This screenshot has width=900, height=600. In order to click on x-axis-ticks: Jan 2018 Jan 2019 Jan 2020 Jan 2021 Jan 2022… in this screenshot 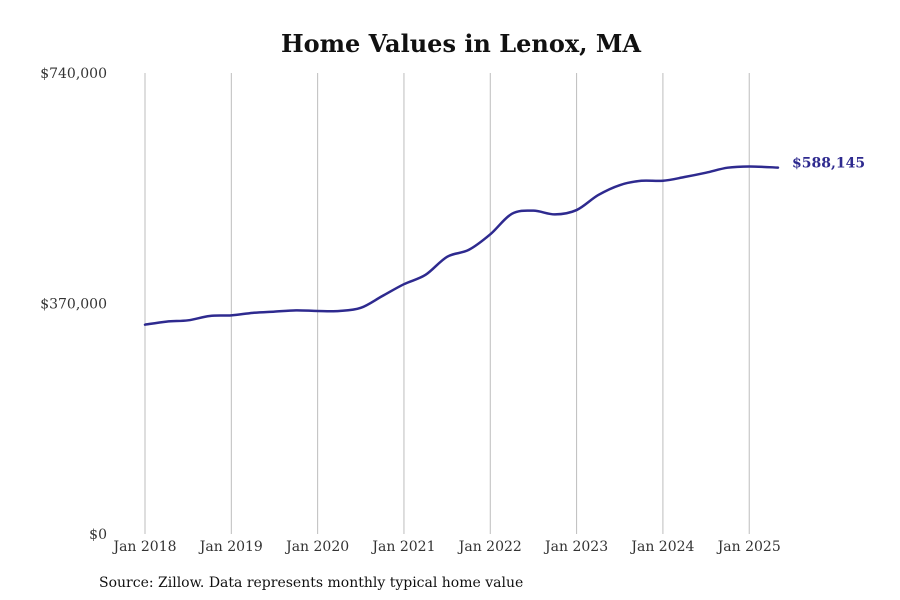, I will do `click(445, 547)`.